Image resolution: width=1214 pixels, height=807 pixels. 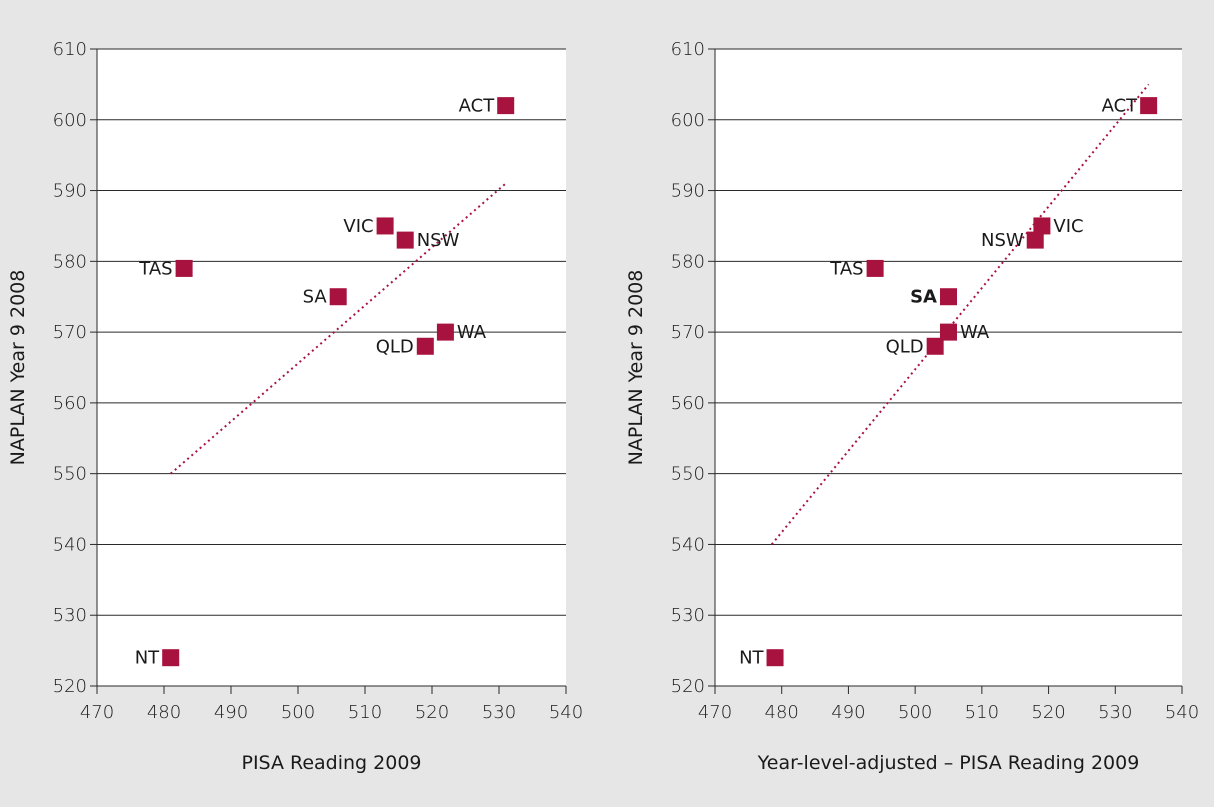 What do you see at coordinates (331, 763) in the screenshot?
I see `x-axis-title: PISA Reading 2009` at bounding box center [331, 763].